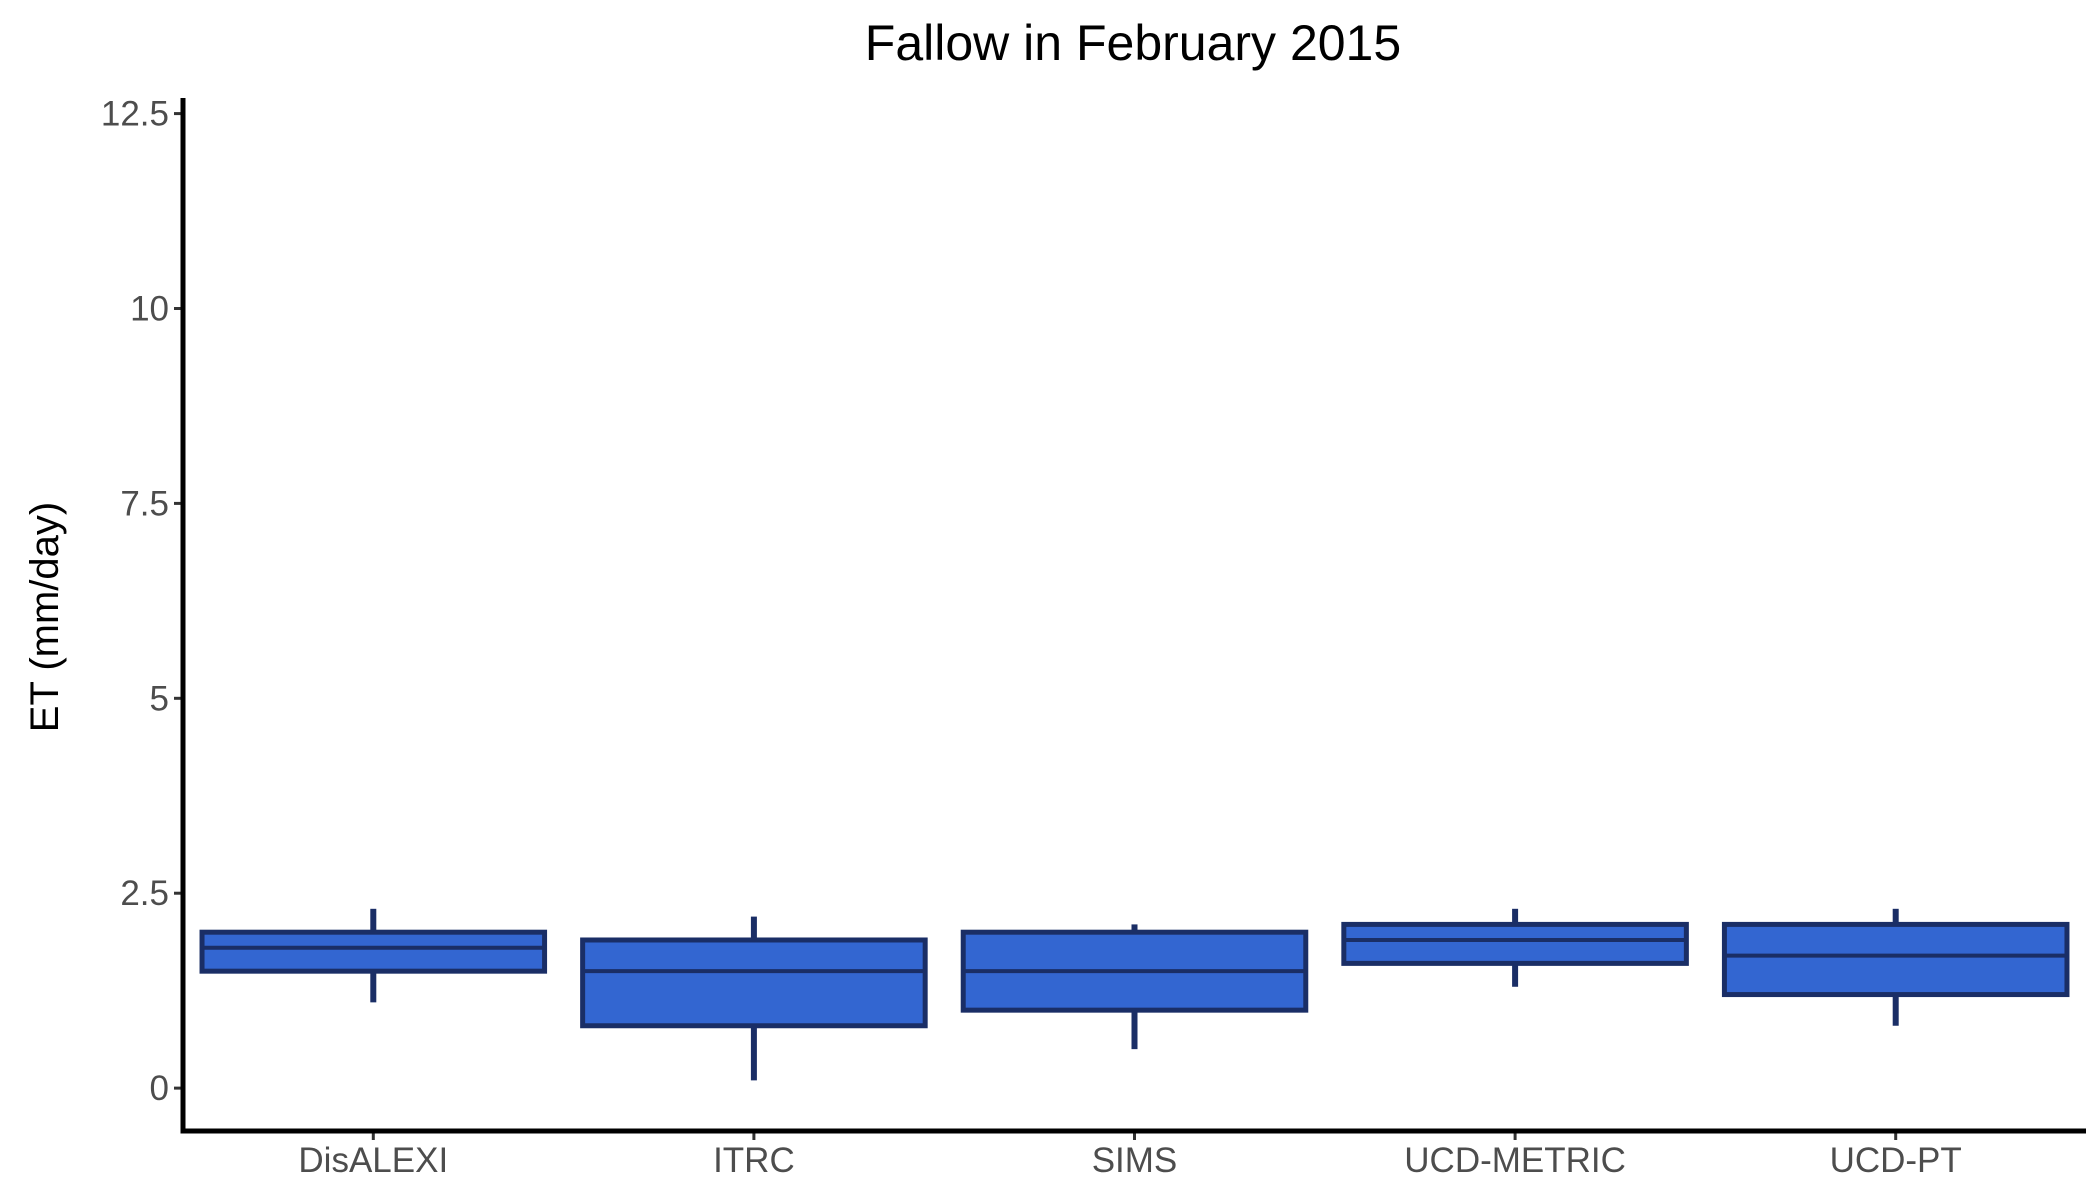 This screenshot has height=1200, width=2100. I want to click on x-axis-ticks: DisALEXI ITRC SIMS UCD-METRIC UCD-PT, so click(1130, 1155).